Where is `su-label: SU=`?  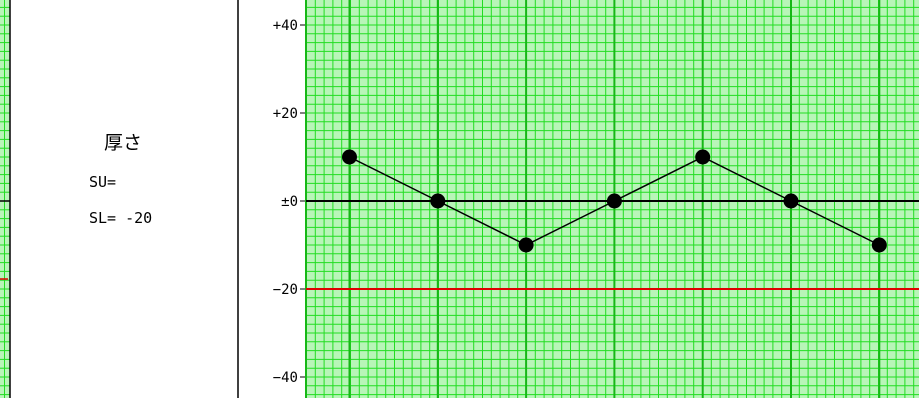 su-label: SU= is located at coordinates (102, 182).